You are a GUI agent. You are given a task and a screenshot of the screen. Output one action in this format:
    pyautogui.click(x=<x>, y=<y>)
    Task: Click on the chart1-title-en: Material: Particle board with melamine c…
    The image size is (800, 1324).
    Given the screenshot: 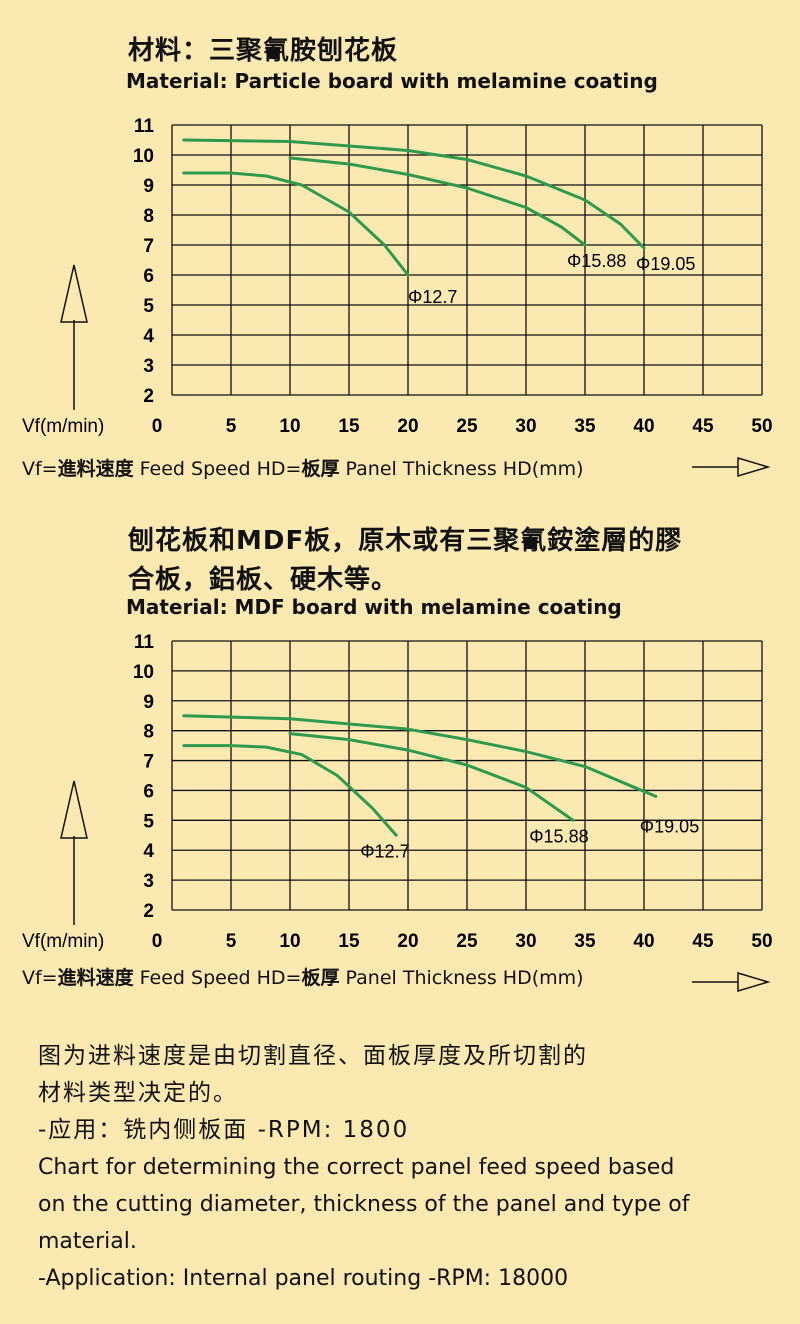 What is the action you would take?
    pyautogui.click(x=392, y=81)
    